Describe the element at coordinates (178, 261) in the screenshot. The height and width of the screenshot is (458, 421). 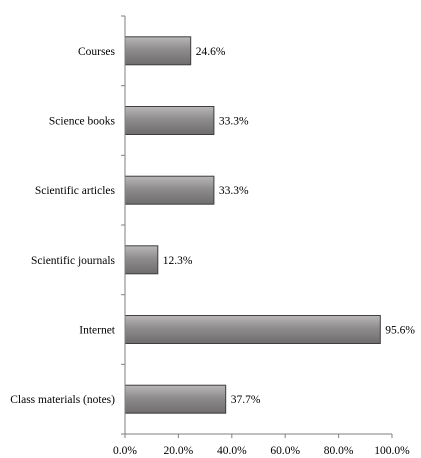
I see `value-label-3: 12.3%` at that location.